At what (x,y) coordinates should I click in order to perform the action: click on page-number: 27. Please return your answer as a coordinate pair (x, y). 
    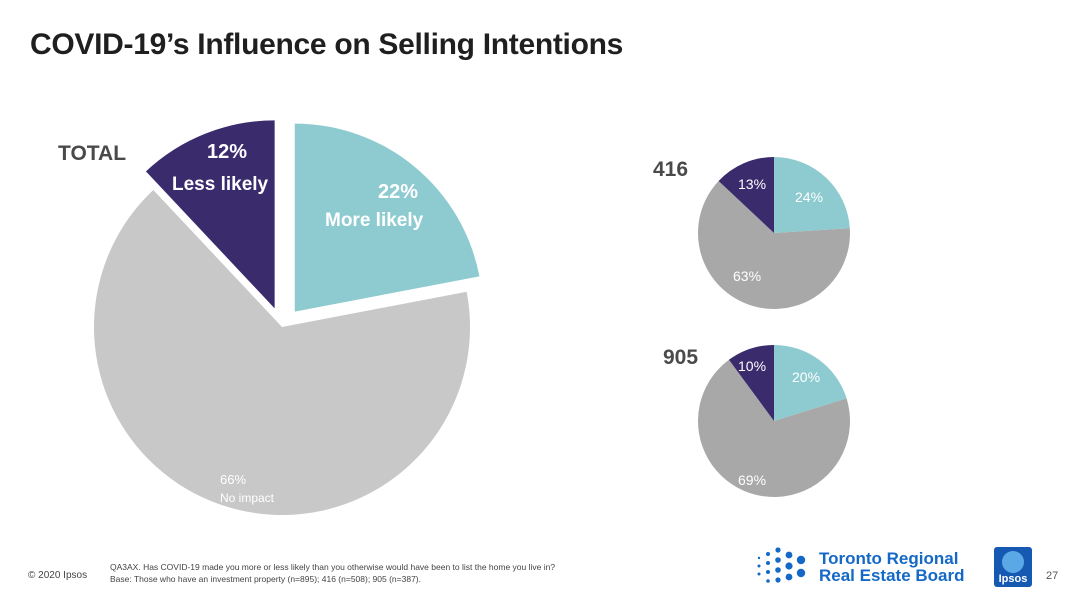
    Looking at the image, I should click on (1052, 576).